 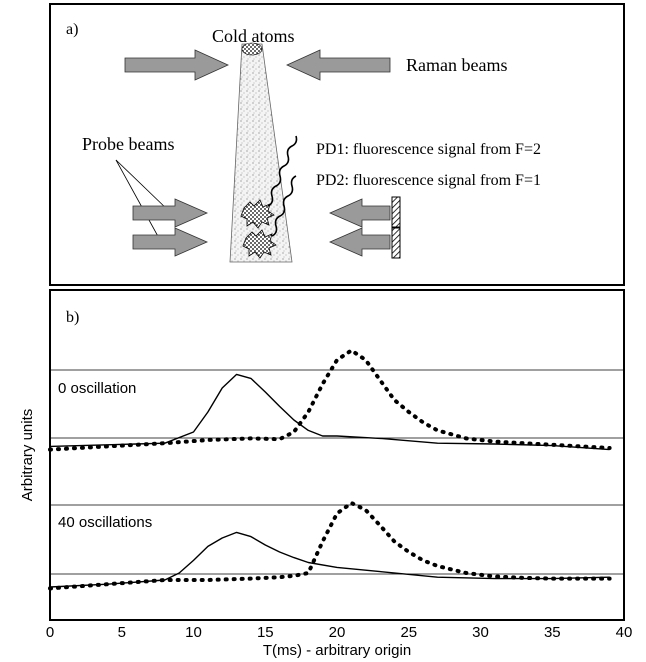 What do you see at coordinates (428, 180) in the screenshot?
I see `pd2-label: PD2: fluorescence signal from F=1` at bounding box center [428, 180].